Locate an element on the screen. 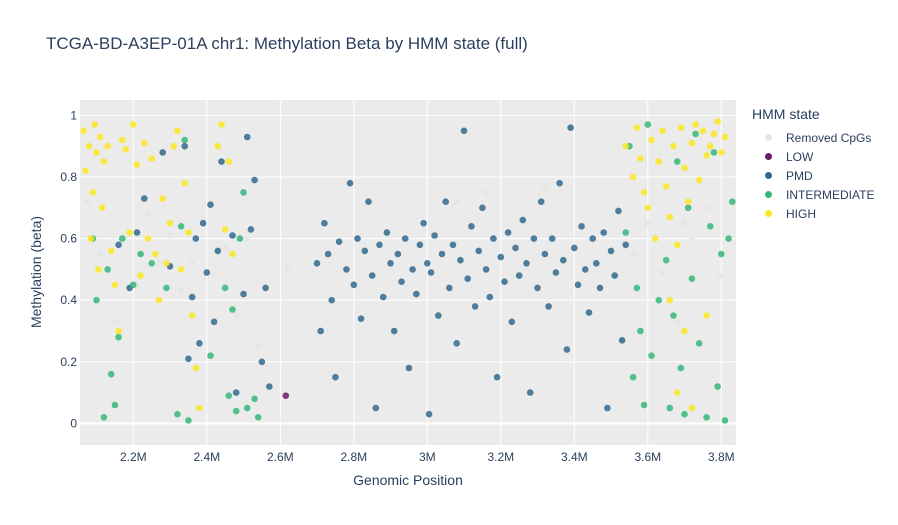 The height and width of the screenshot is (525, 898). legend-label: PMD is located at coordinates (799, 175).